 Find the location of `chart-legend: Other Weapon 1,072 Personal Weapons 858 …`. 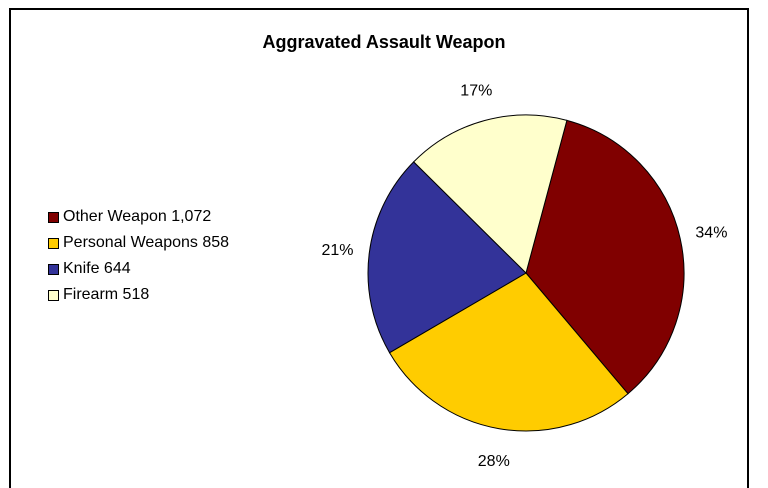

chart-legend: Other Weapon 1,072 Personal Weapons 858 … is located at coordinates (138, 256).